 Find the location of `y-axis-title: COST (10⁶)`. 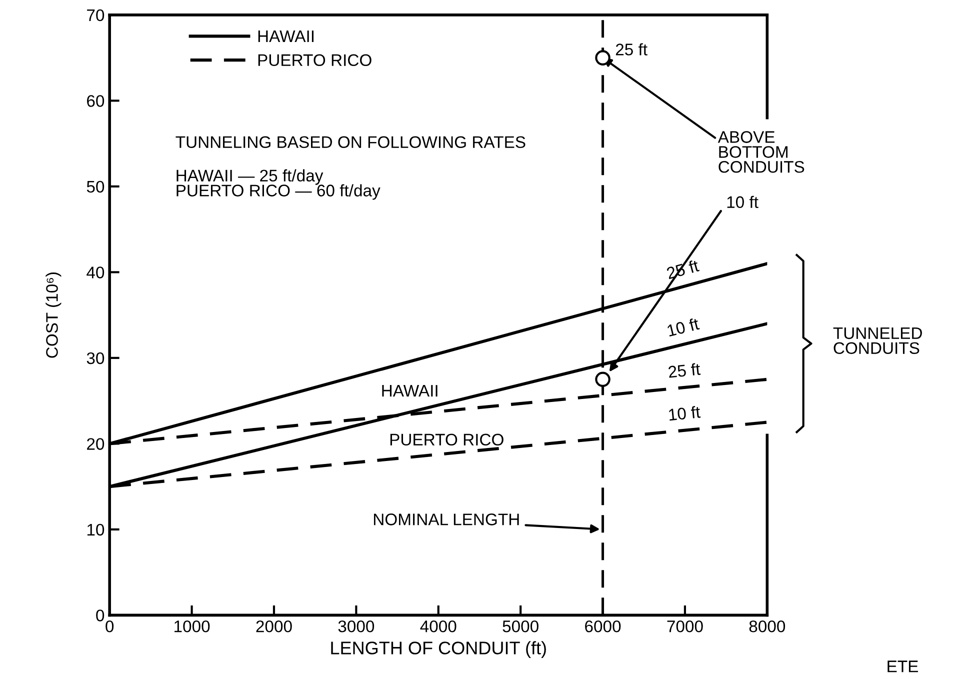

y-axis-title: COST (10⁶) is located at coordinates (54, 315).